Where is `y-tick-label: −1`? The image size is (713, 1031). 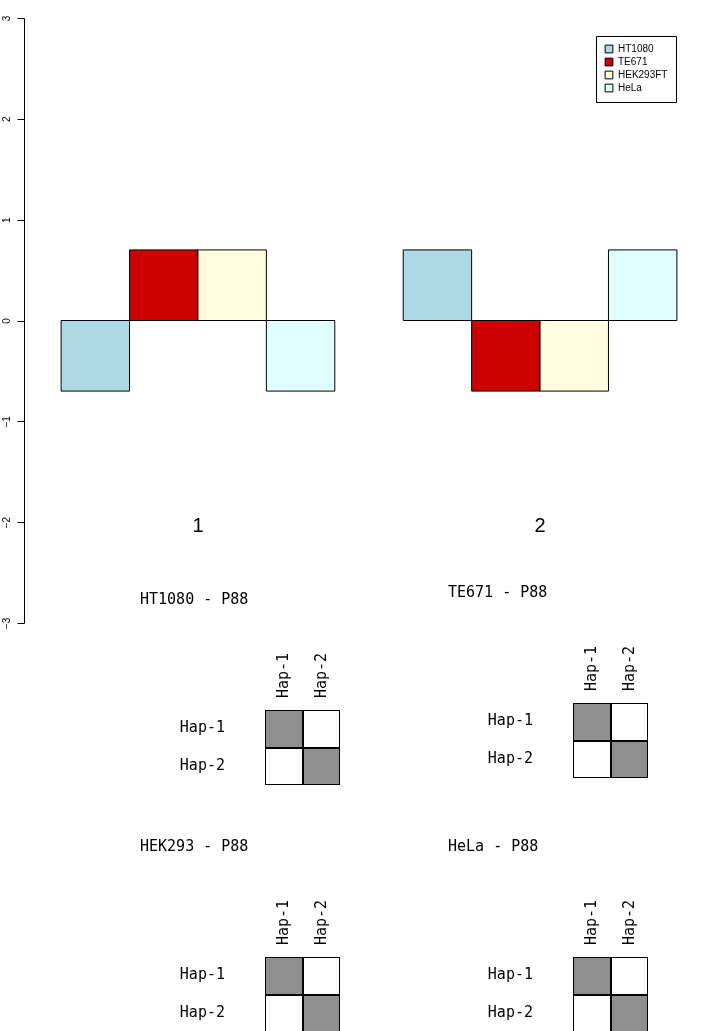
y-tick-label: −1 is located at coordinates (6, 421).